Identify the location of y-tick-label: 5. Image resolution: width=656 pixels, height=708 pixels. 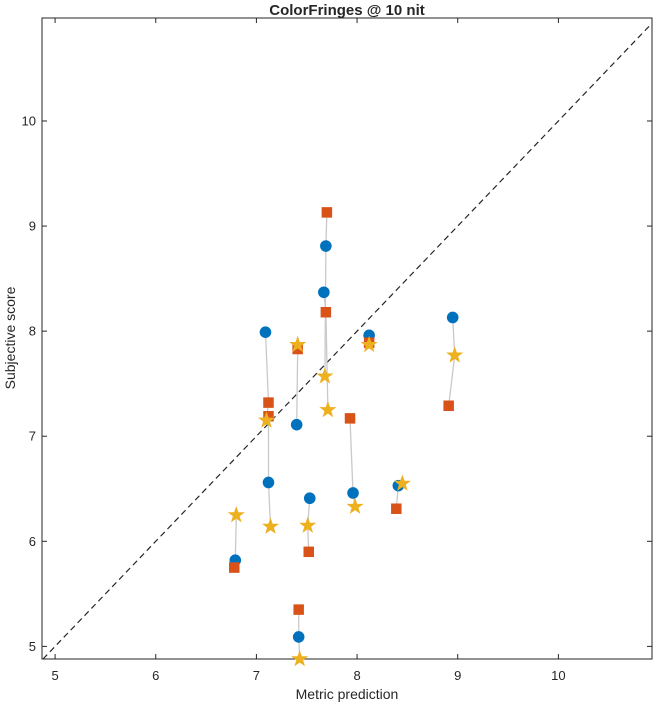
(32, 646).